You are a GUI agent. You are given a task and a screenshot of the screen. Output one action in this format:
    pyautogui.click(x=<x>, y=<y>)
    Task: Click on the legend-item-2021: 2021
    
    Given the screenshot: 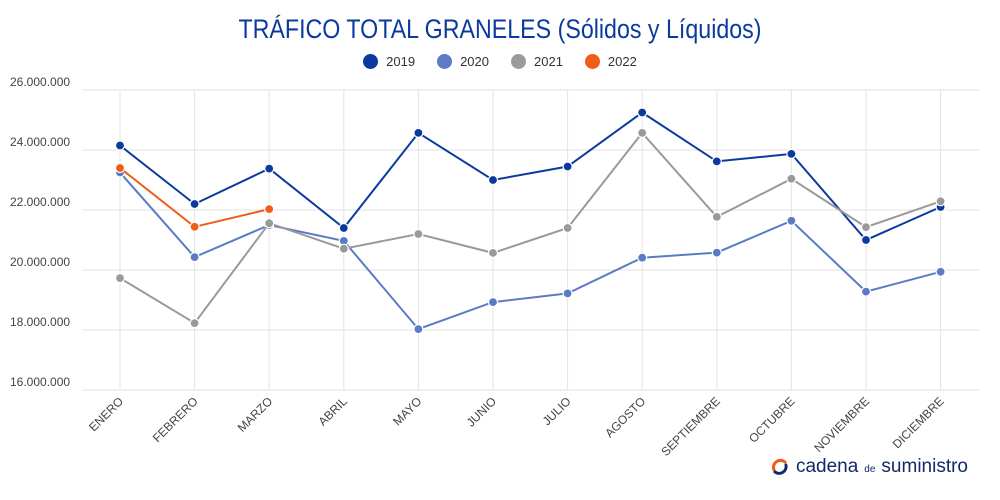 What is the action you would take?
    pyautogui.click(x=537, y=61)
    